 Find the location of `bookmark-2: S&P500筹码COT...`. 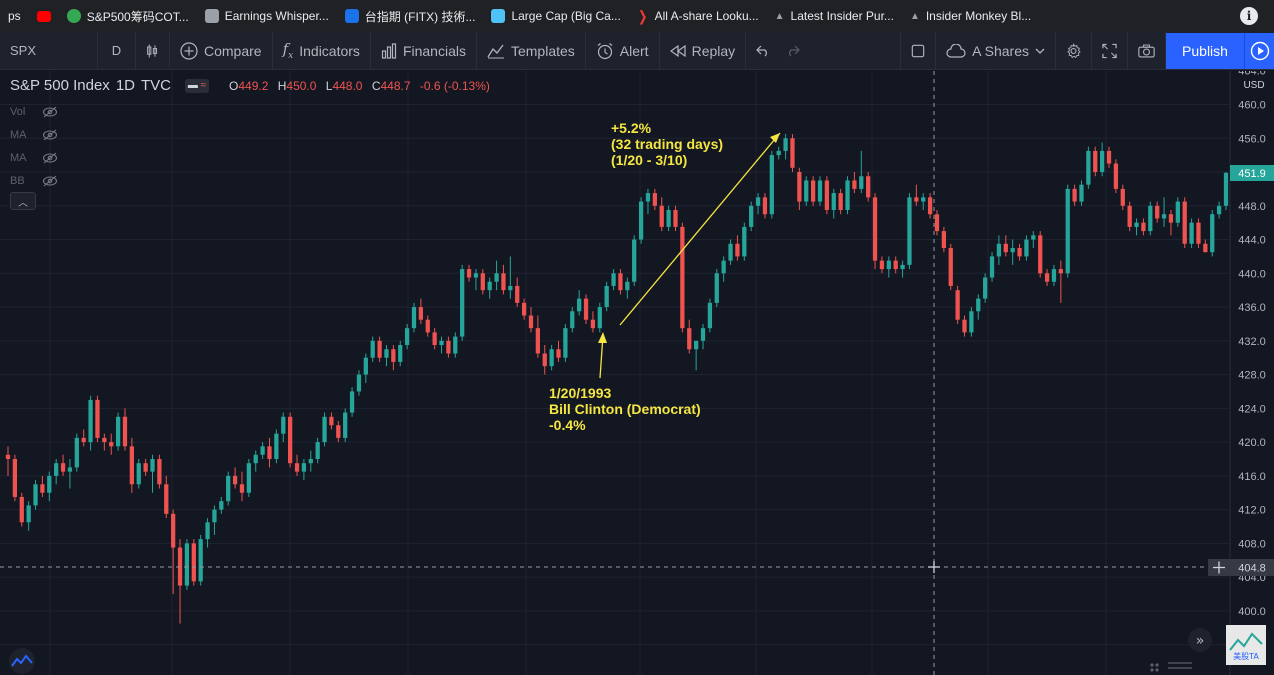

bookmark-2: S&P500筹码COT... is located at coordinates (128, 16).